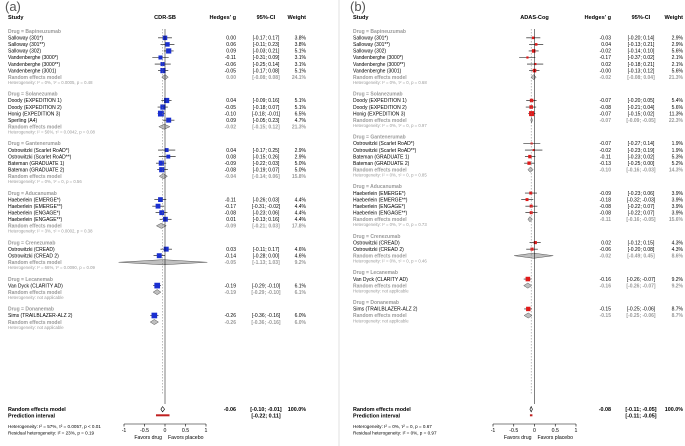 Image resolution: width=685 pixels, height=446 pixels. Describe the element at coordinates (678, 310) in the screenshot. I see `study-weight: 8.7%` at that location.